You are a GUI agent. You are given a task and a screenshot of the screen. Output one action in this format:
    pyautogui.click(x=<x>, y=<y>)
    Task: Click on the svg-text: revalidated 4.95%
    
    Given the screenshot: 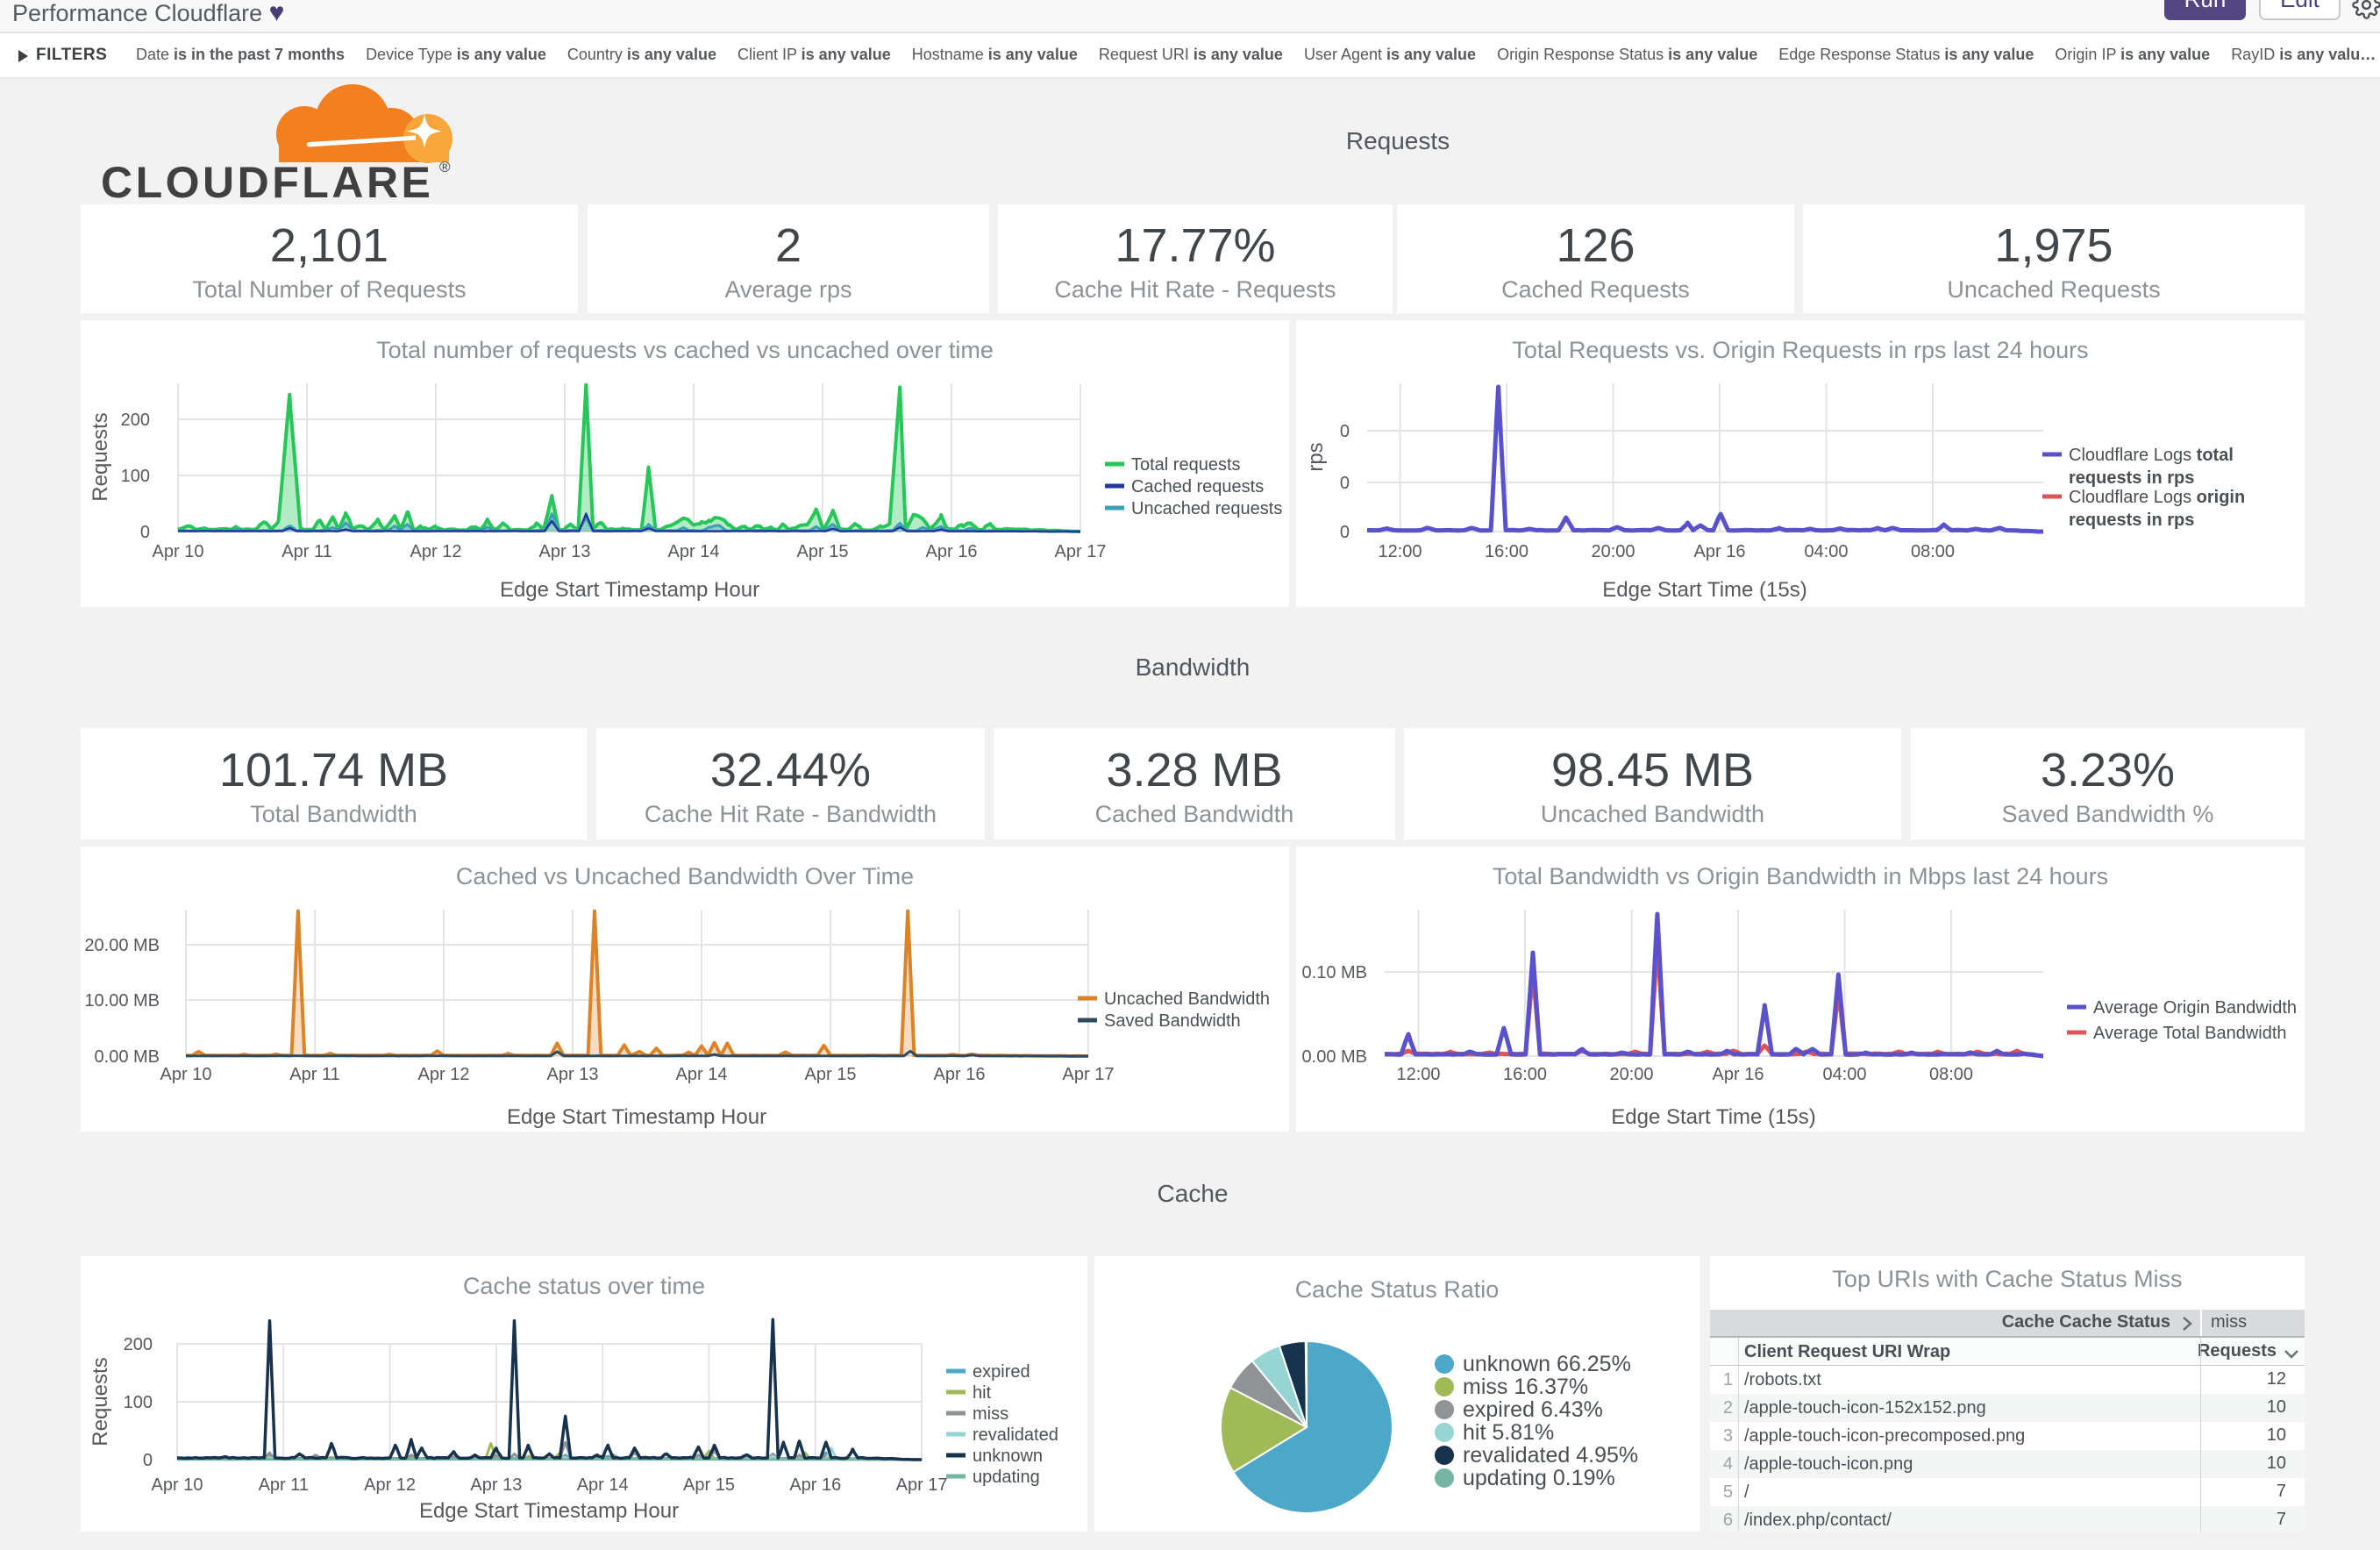 What is the action you would take?
    pyautogui.click(x=1550, y=1455)
    